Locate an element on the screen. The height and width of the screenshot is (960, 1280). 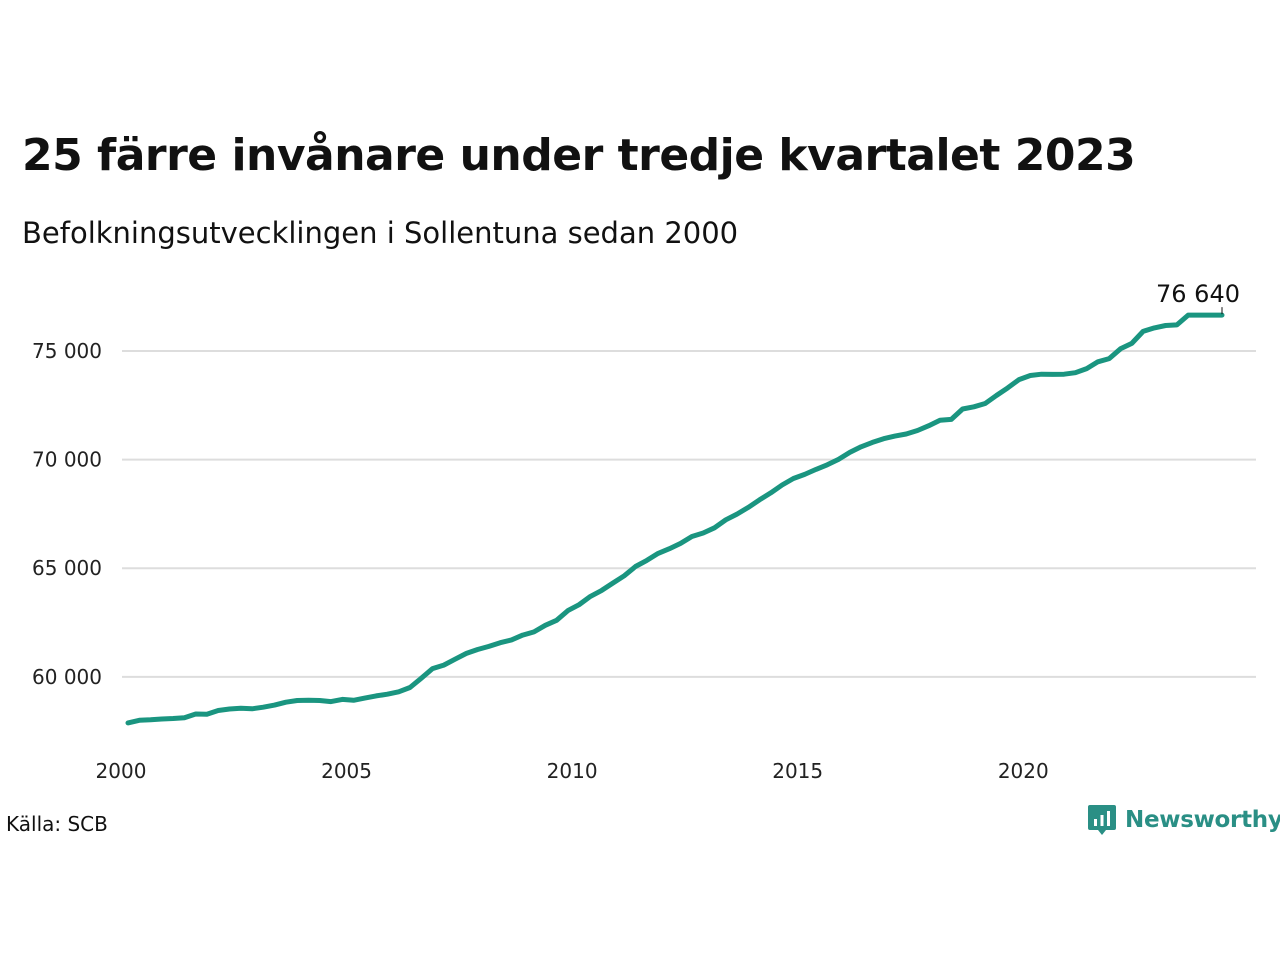
last-value-label: 76 640 is located at coordinates (1198, 294).